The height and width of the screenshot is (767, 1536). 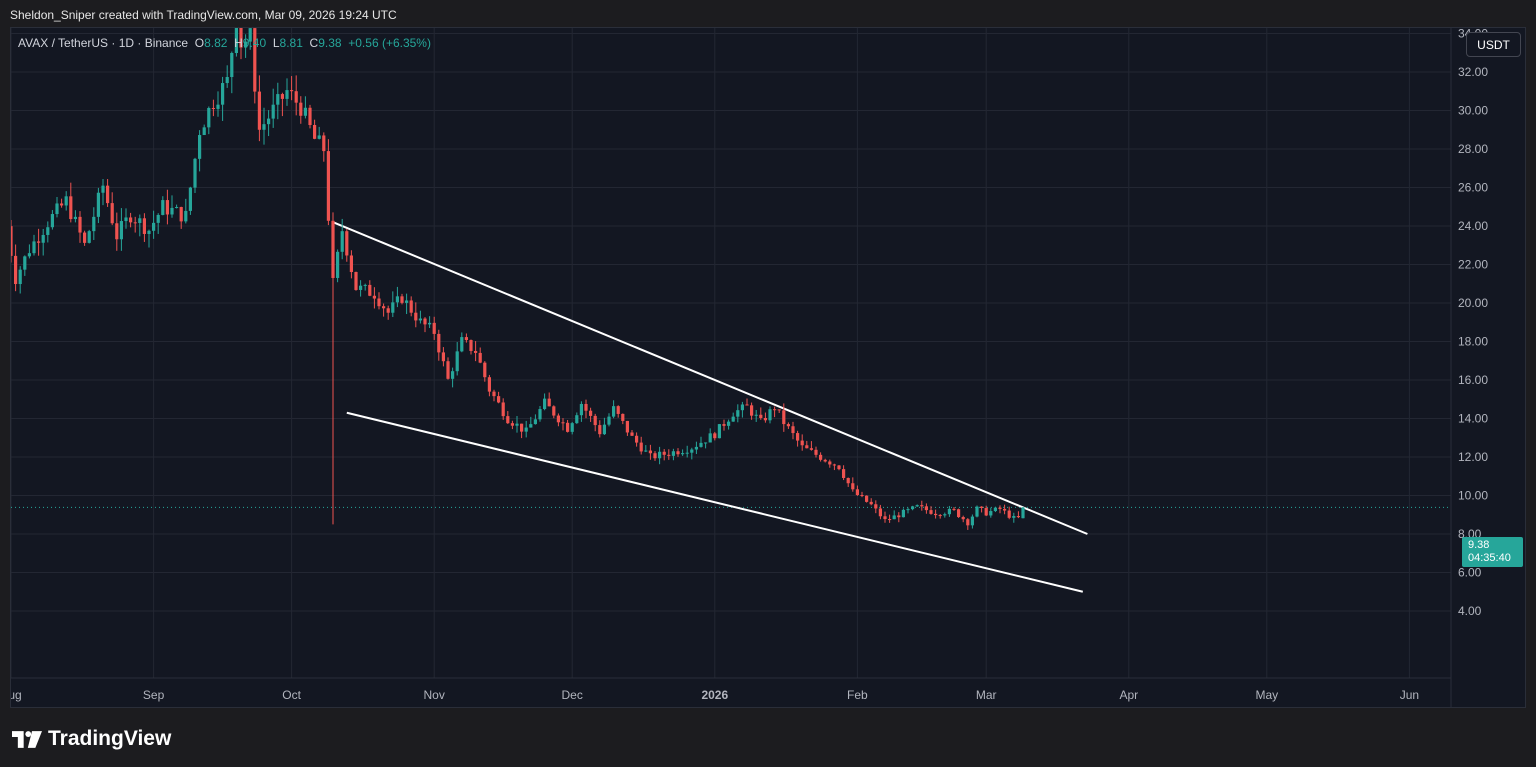 What do you see at coordinates (314, 43) in the screenshot?
I see `legend-close-label: C` at bounding box center [314, 43].